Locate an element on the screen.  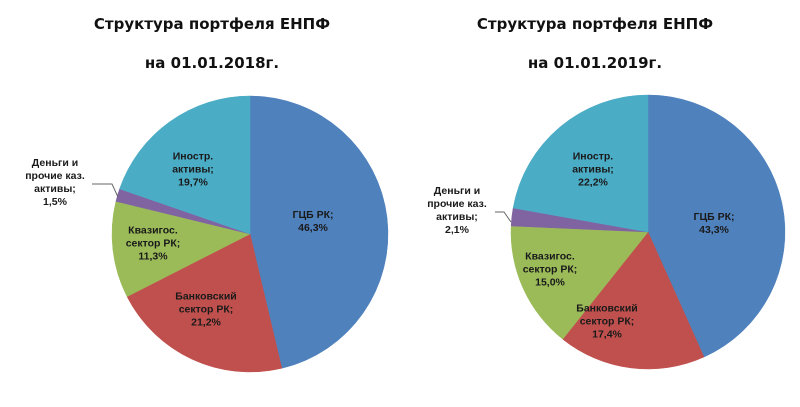
slice-value: 43,3% is located at coordinates (714, 230).